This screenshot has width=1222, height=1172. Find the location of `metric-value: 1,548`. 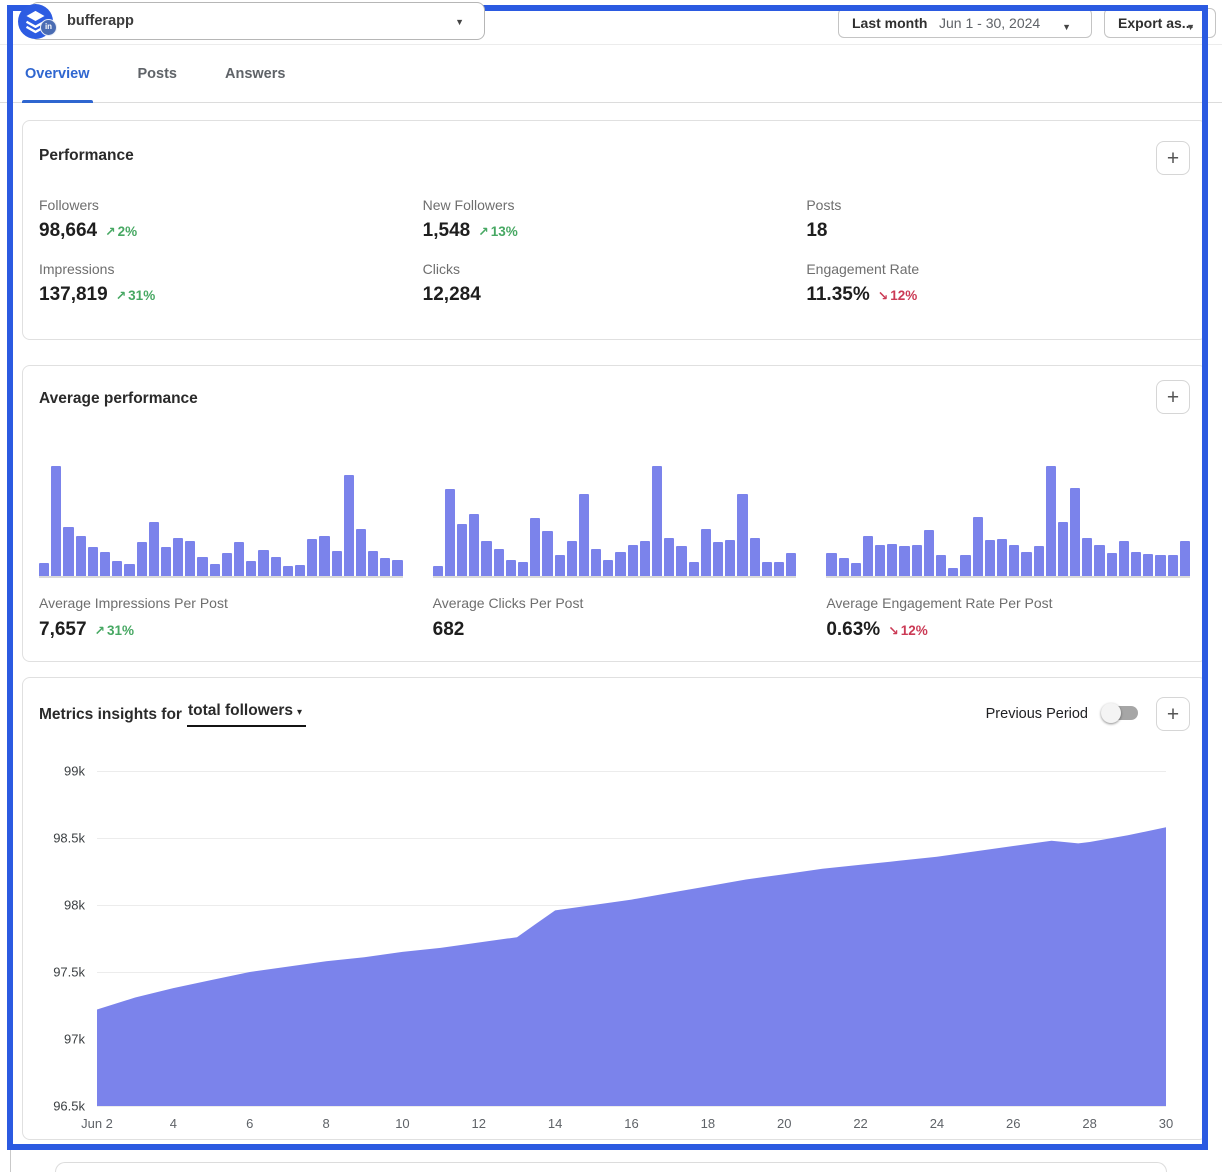

metric-value: 1,548 is located at coordinates (446, 230).